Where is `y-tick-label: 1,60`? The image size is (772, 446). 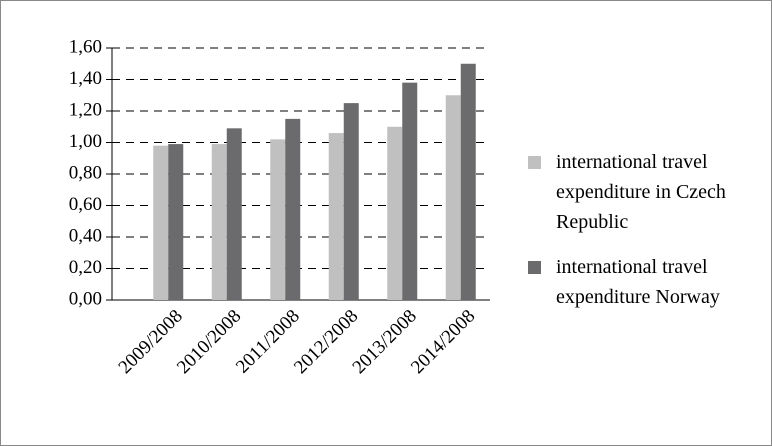
y-tick-label: 1,60 is located at coordinates (85, 46).